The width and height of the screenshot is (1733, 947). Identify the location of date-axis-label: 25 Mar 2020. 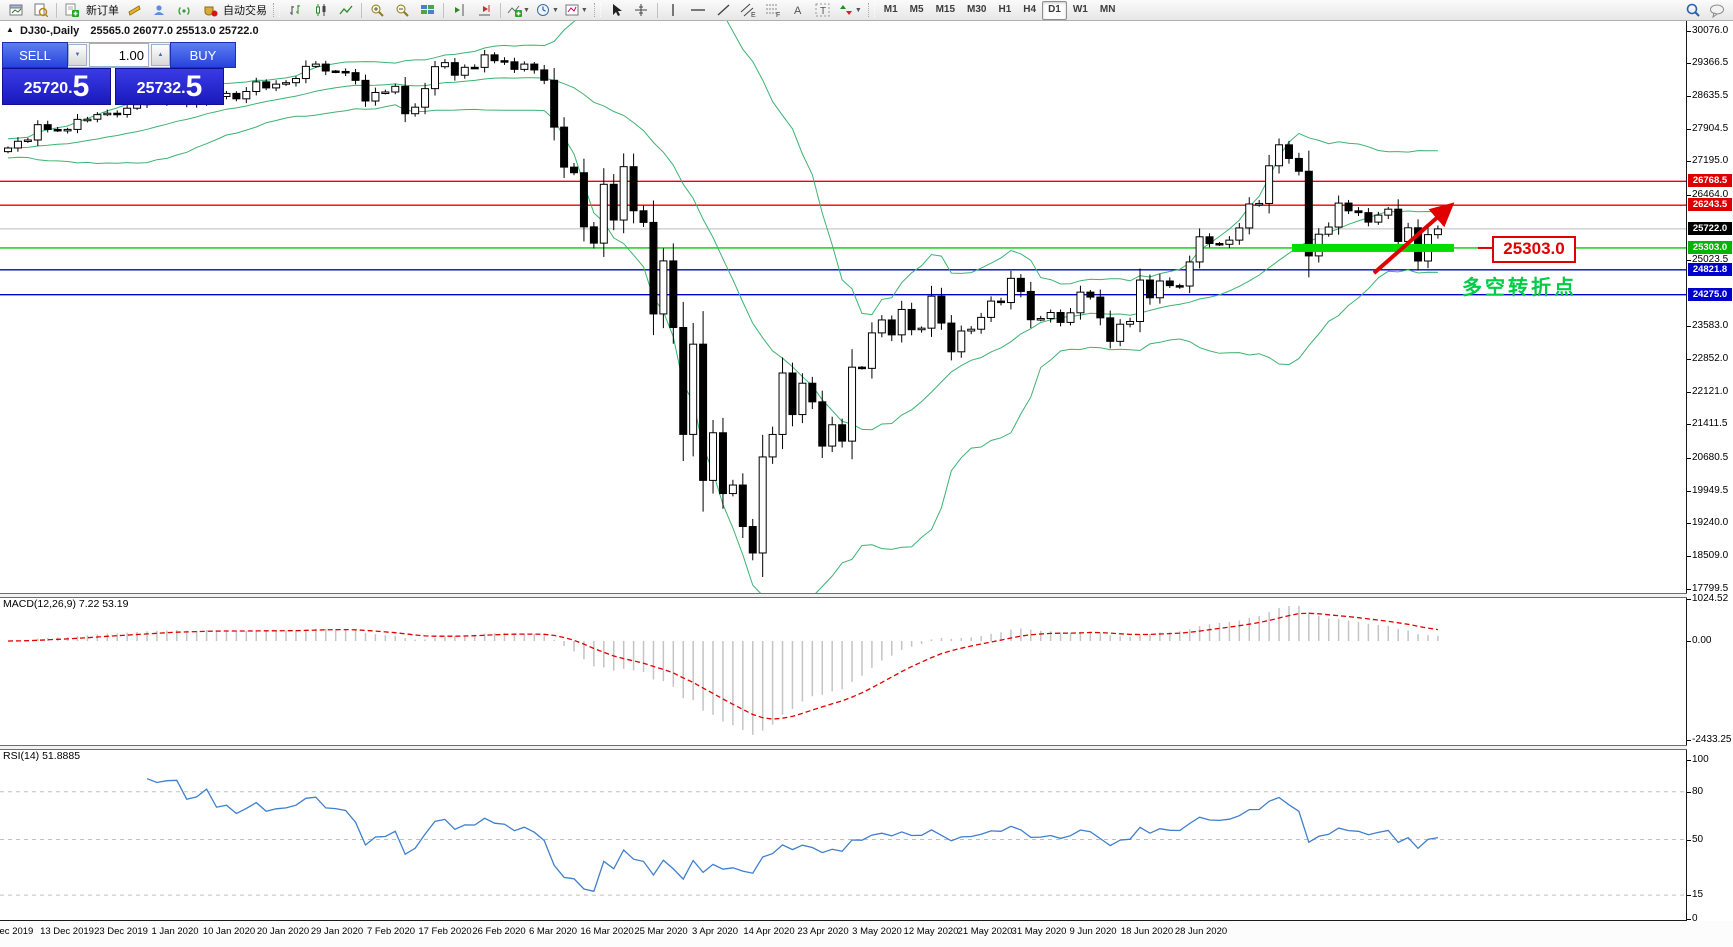
(661, 931).